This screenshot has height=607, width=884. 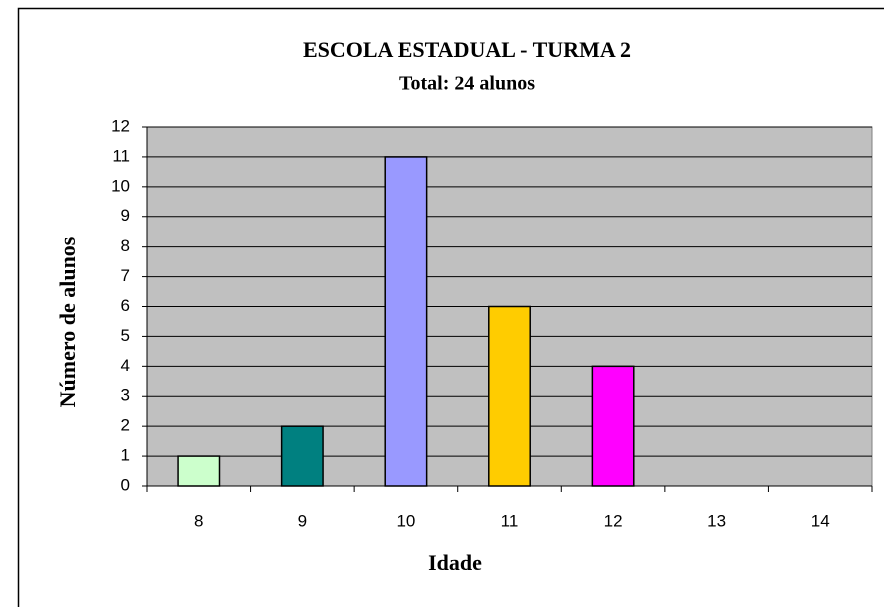 I want to click on y-tick-label: 6, so click(x=125, y=305).